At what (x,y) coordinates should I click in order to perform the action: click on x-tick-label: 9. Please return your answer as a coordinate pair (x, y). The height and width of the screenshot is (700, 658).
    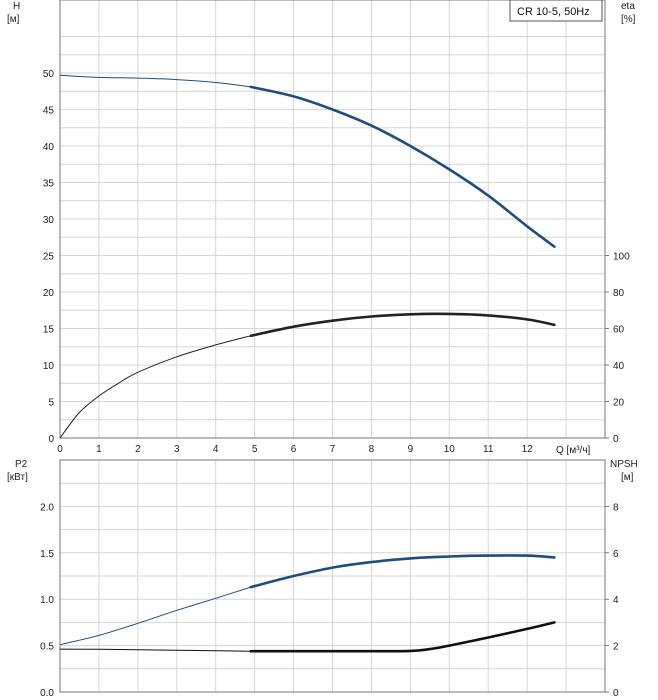
    Looking at the image, I should click on (411, 449).